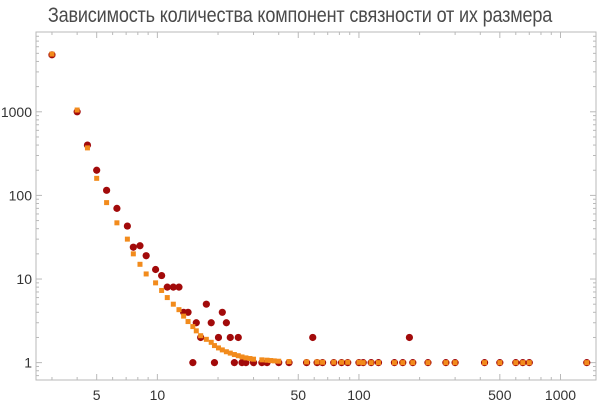  Describe the element at coordinates (28, 363) in the screenshot. I see `y-tick-label: 1` at that location.